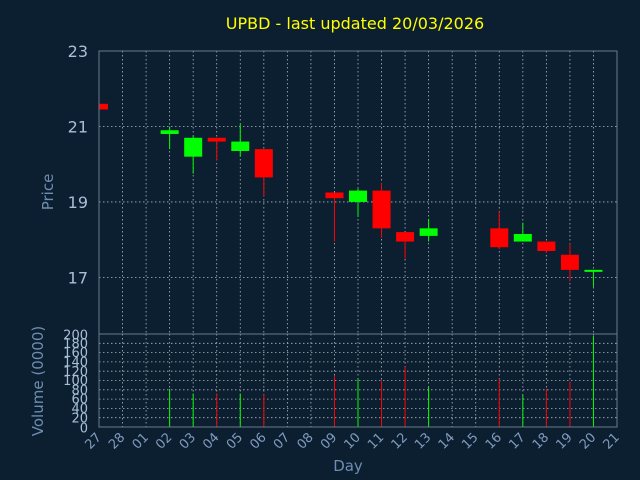 The height and width of the screenshot is (480, 640). What do you see at coordinates (75, 353) in the screenshot?
I see `volume-tick-label: 160` at bounding box center [75, 353].